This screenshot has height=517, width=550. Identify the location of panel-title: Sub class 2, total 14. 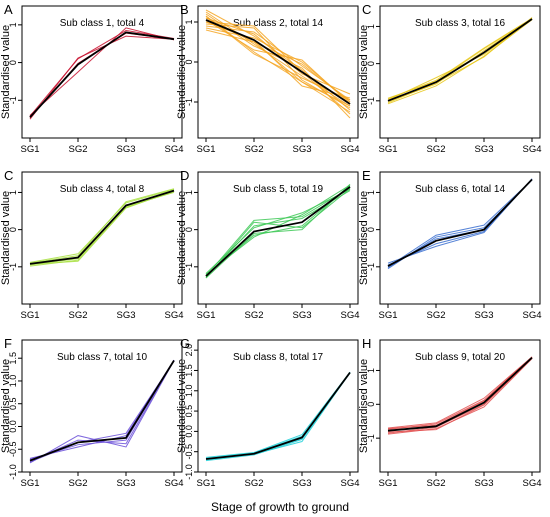
(278, 23).